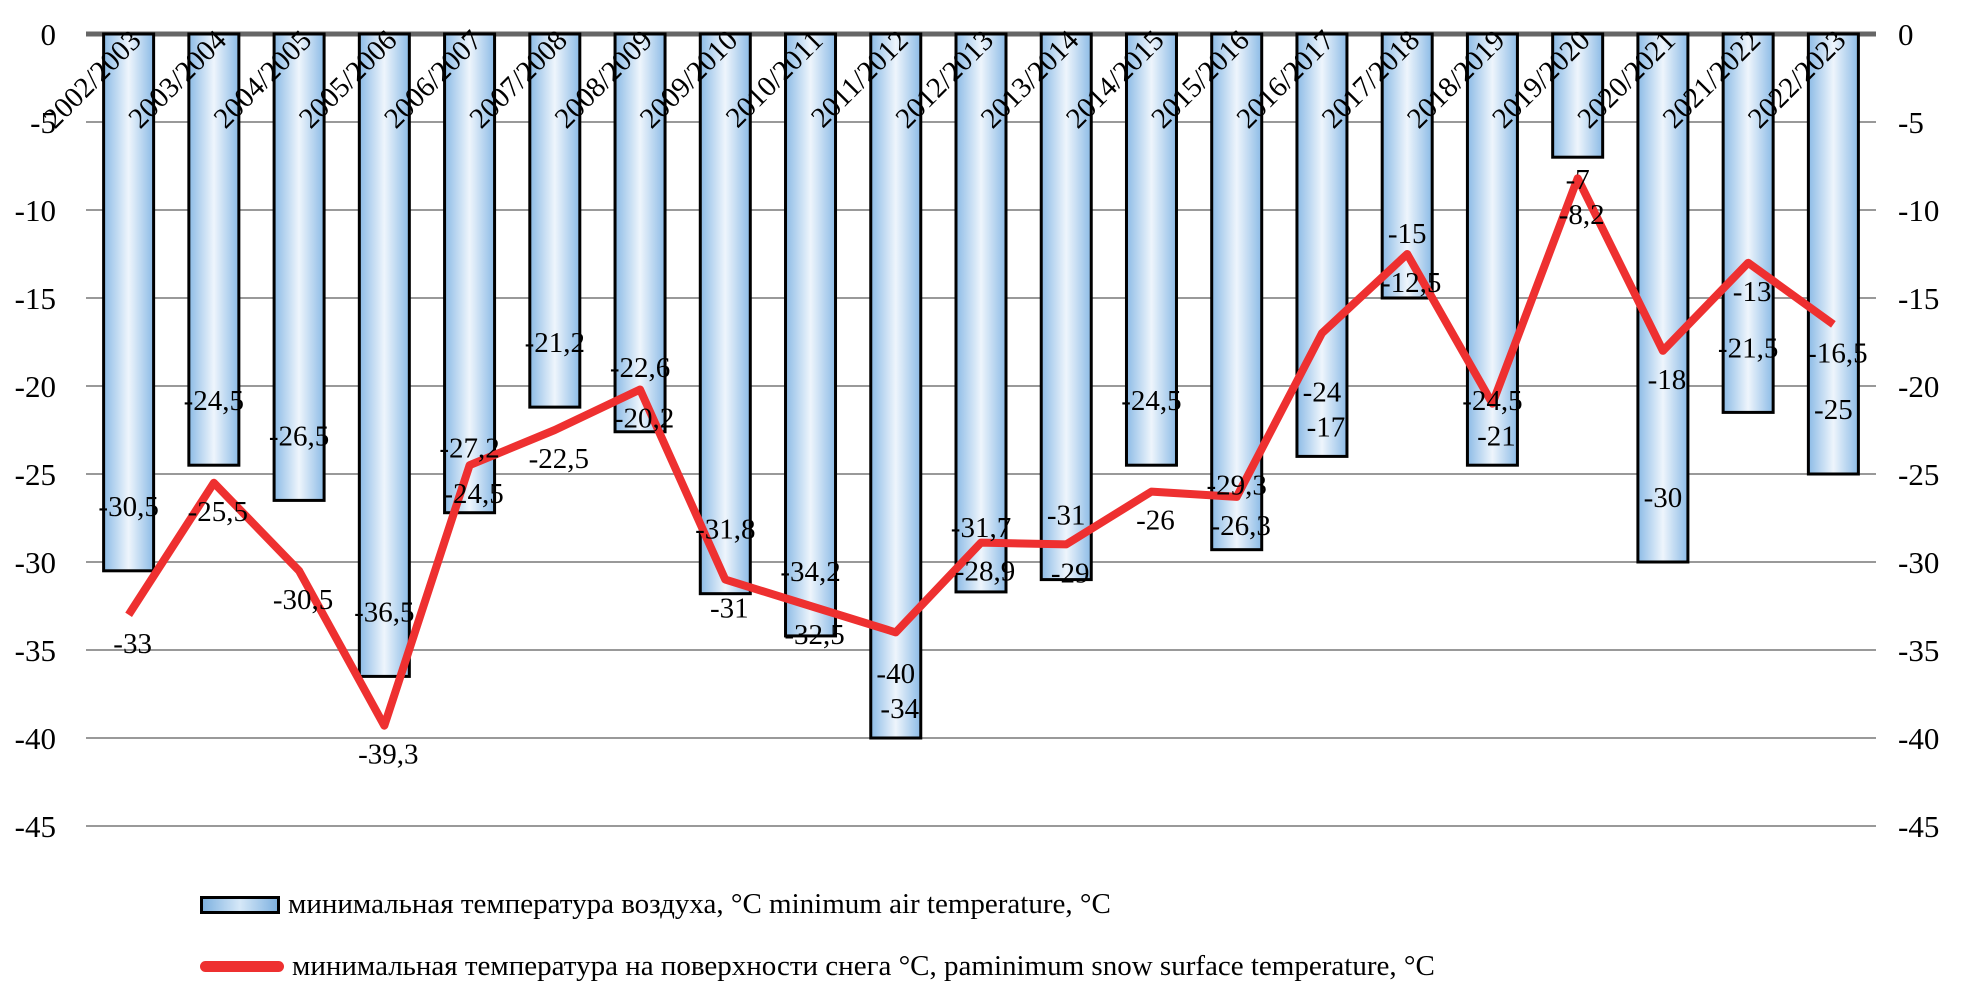 The width and height of the screenshot is (1965, 1007). What do you see at coordinates (1918, 562) in the screenshot?
I see `y-tick-label-right: -30` at bounding box center [1918, 562].